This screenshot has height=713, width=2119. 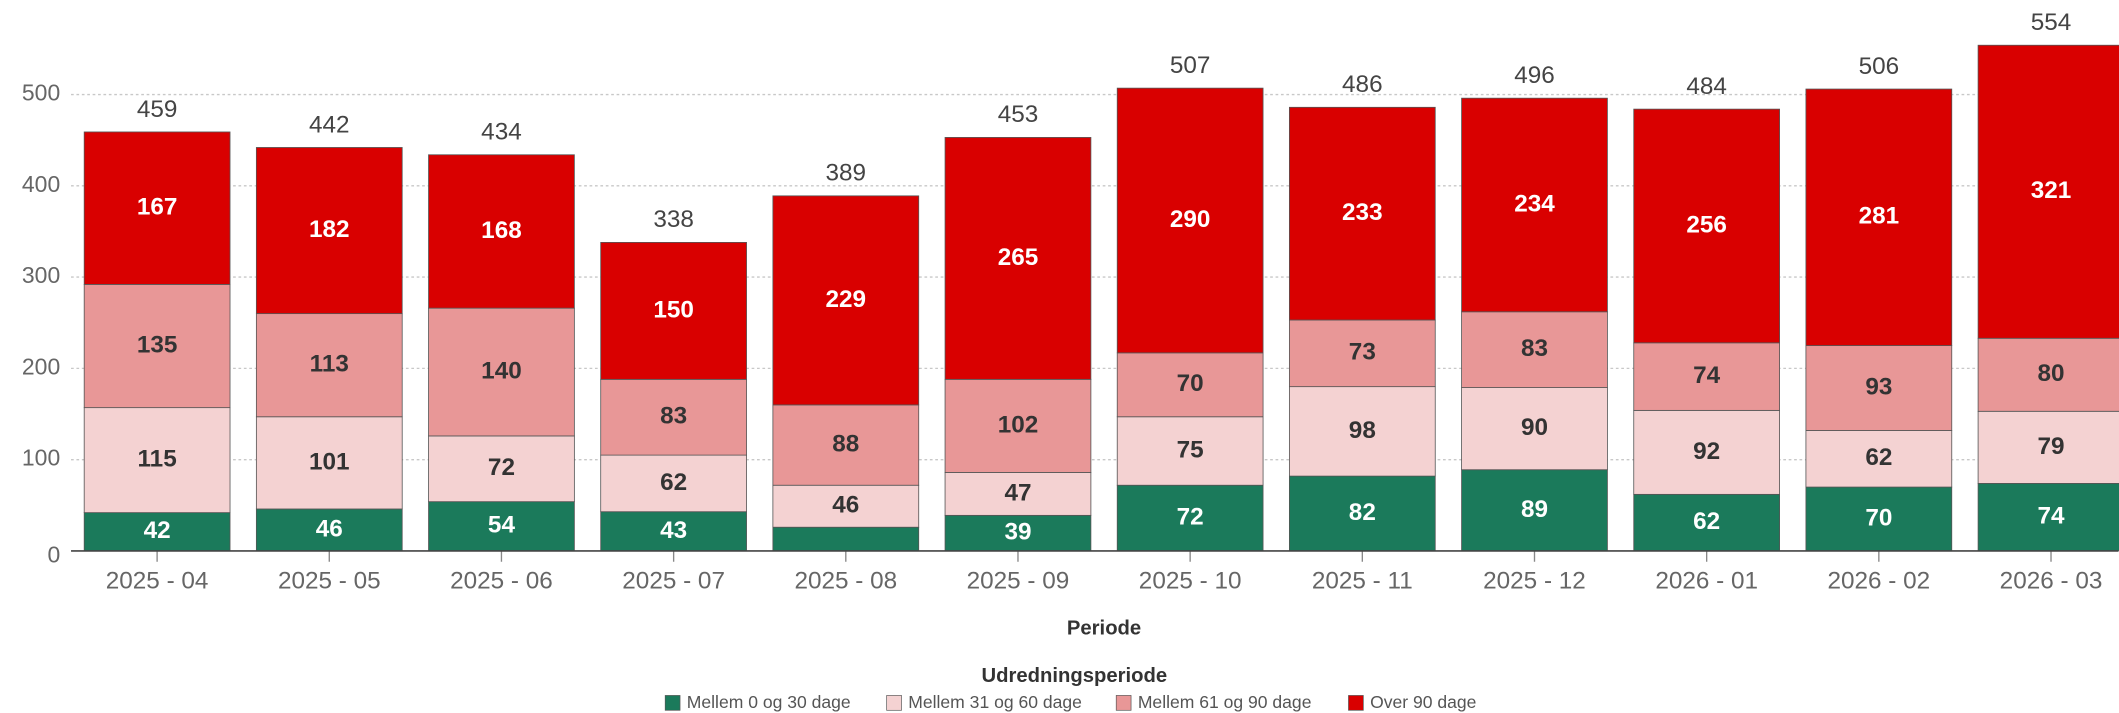 What do you see at coordinates (1075, 676) in the screenshot?
I see `legend-title: Udredningsperiode` at bounding box center [1075, 676].